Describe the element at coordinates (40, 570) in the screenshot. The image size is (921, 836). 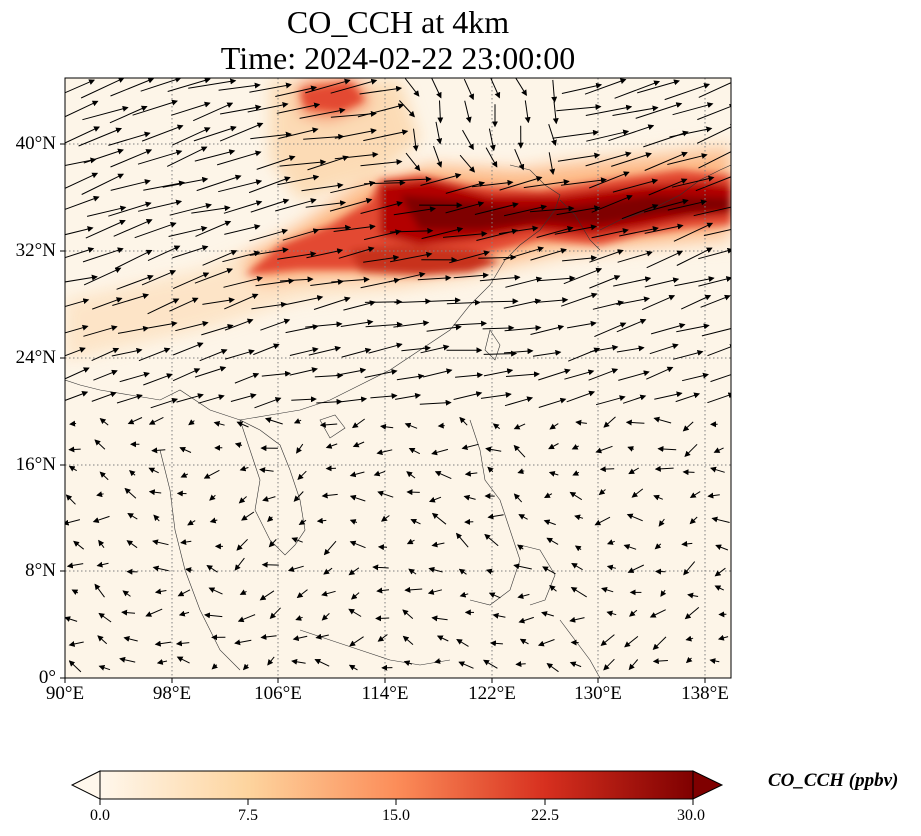
I see `lat-tick-label: 8°N` at that location.